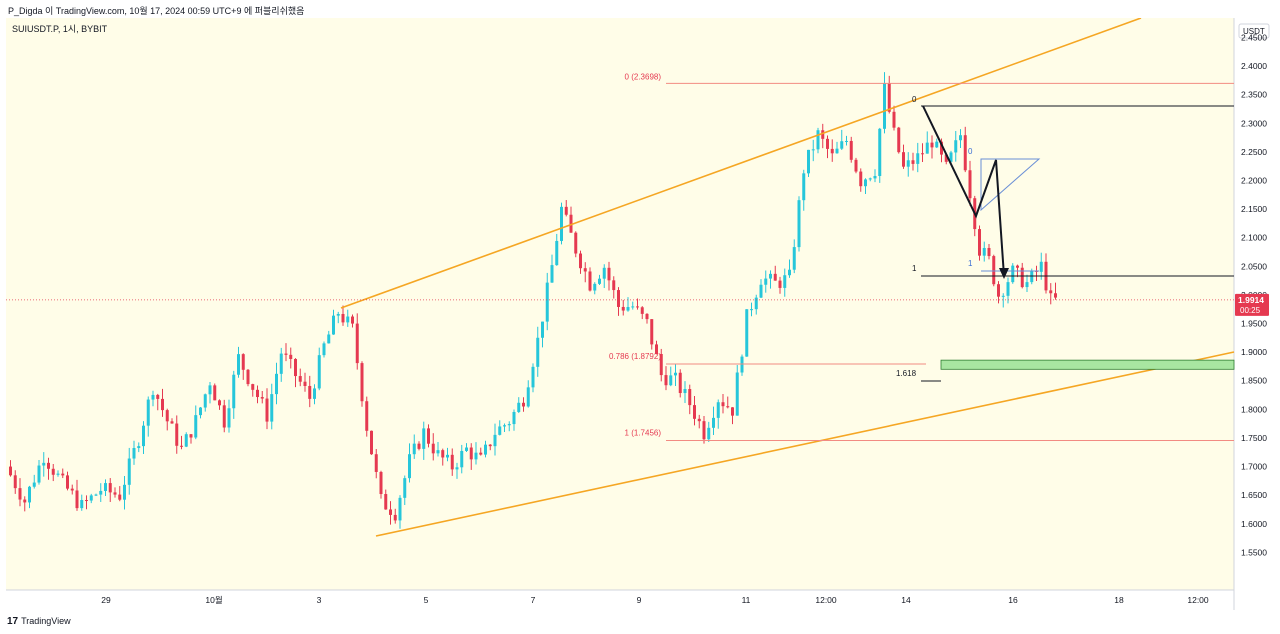 The image size is (1280, 634). What do you see at coordinates (106, 600) in the screenshot?
I see `x-tick-label: 29` at bounding box center [106, 600].